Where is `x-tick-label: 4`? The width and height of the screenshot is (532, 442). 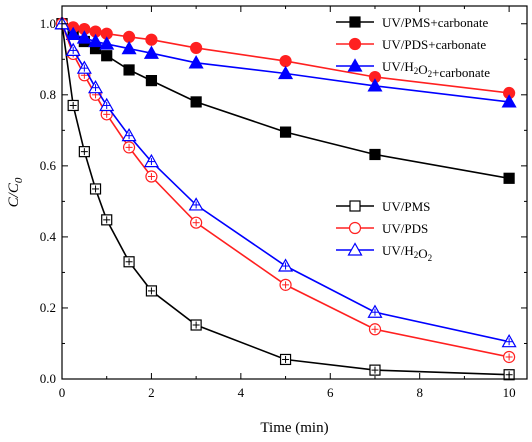
x-tick-label: 4 is located at coordinates (241, 392).